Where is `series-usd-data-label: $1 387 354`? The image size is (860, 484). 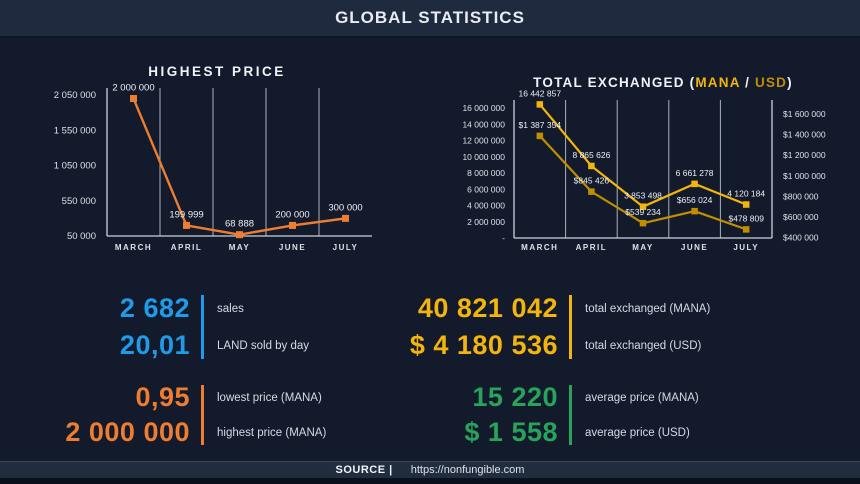
series-usd-data-label: $1 387 354 is located at coordinates (540, 125).